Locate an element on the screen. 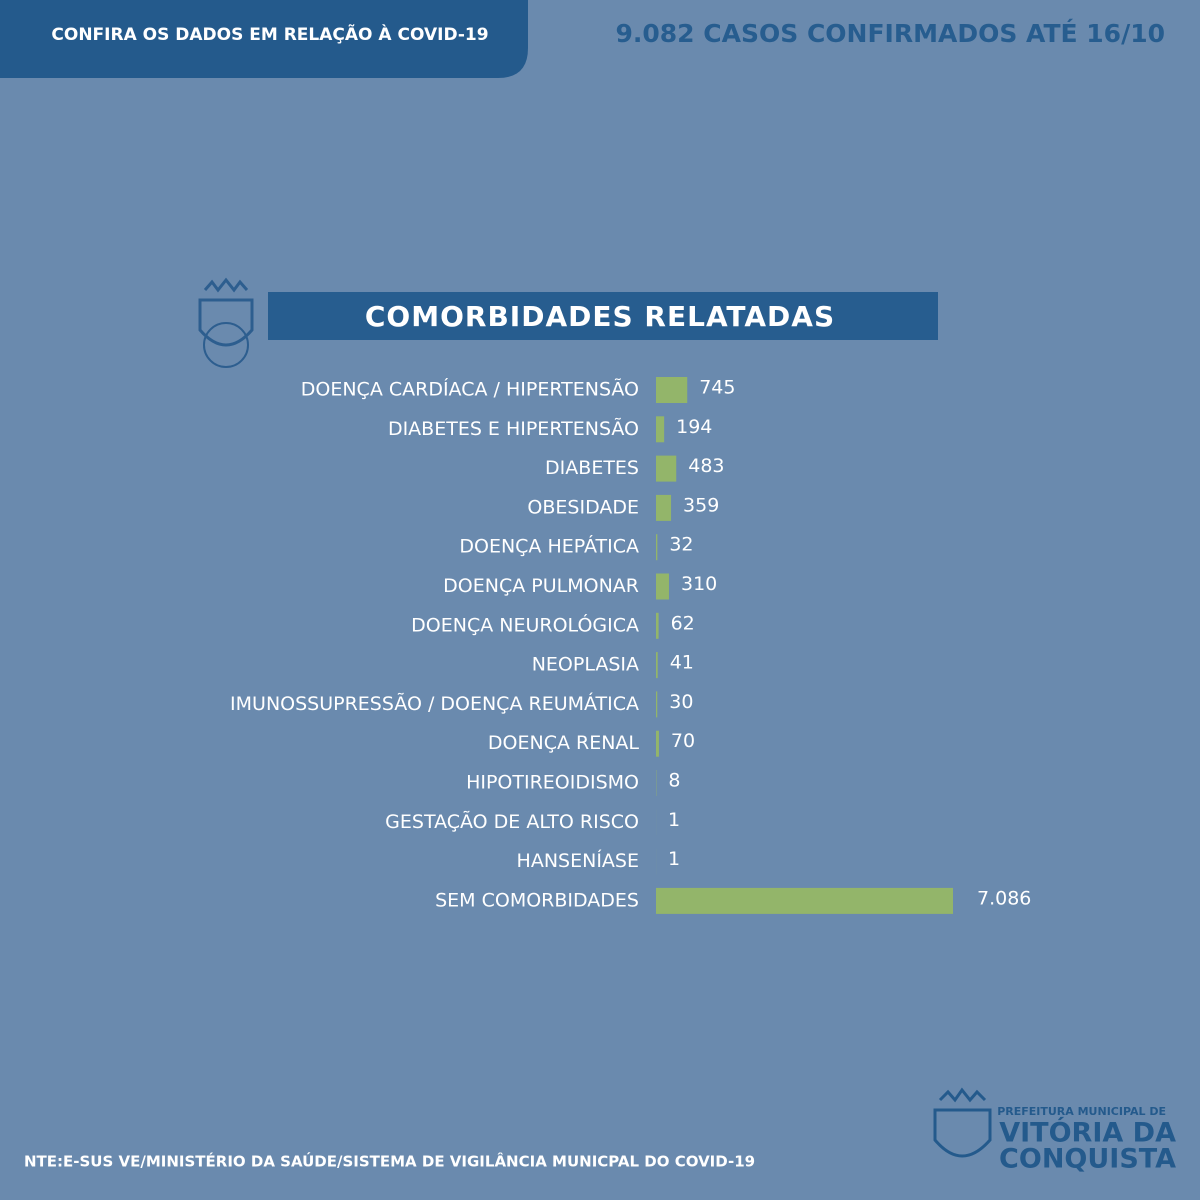 The width and height of the screenshot is (1200, 1200). category-label: DOENÇA PULMONAR is located at coordinates (541, 586).